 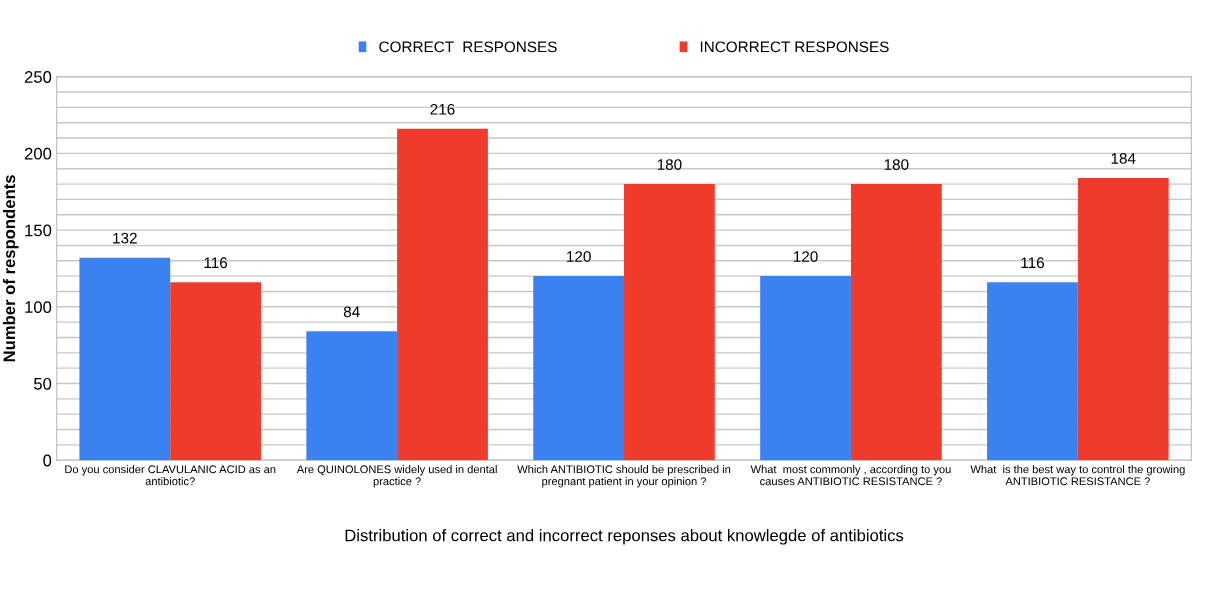 I want to click on y-tick-label: 50, so click(x=43, y=383).